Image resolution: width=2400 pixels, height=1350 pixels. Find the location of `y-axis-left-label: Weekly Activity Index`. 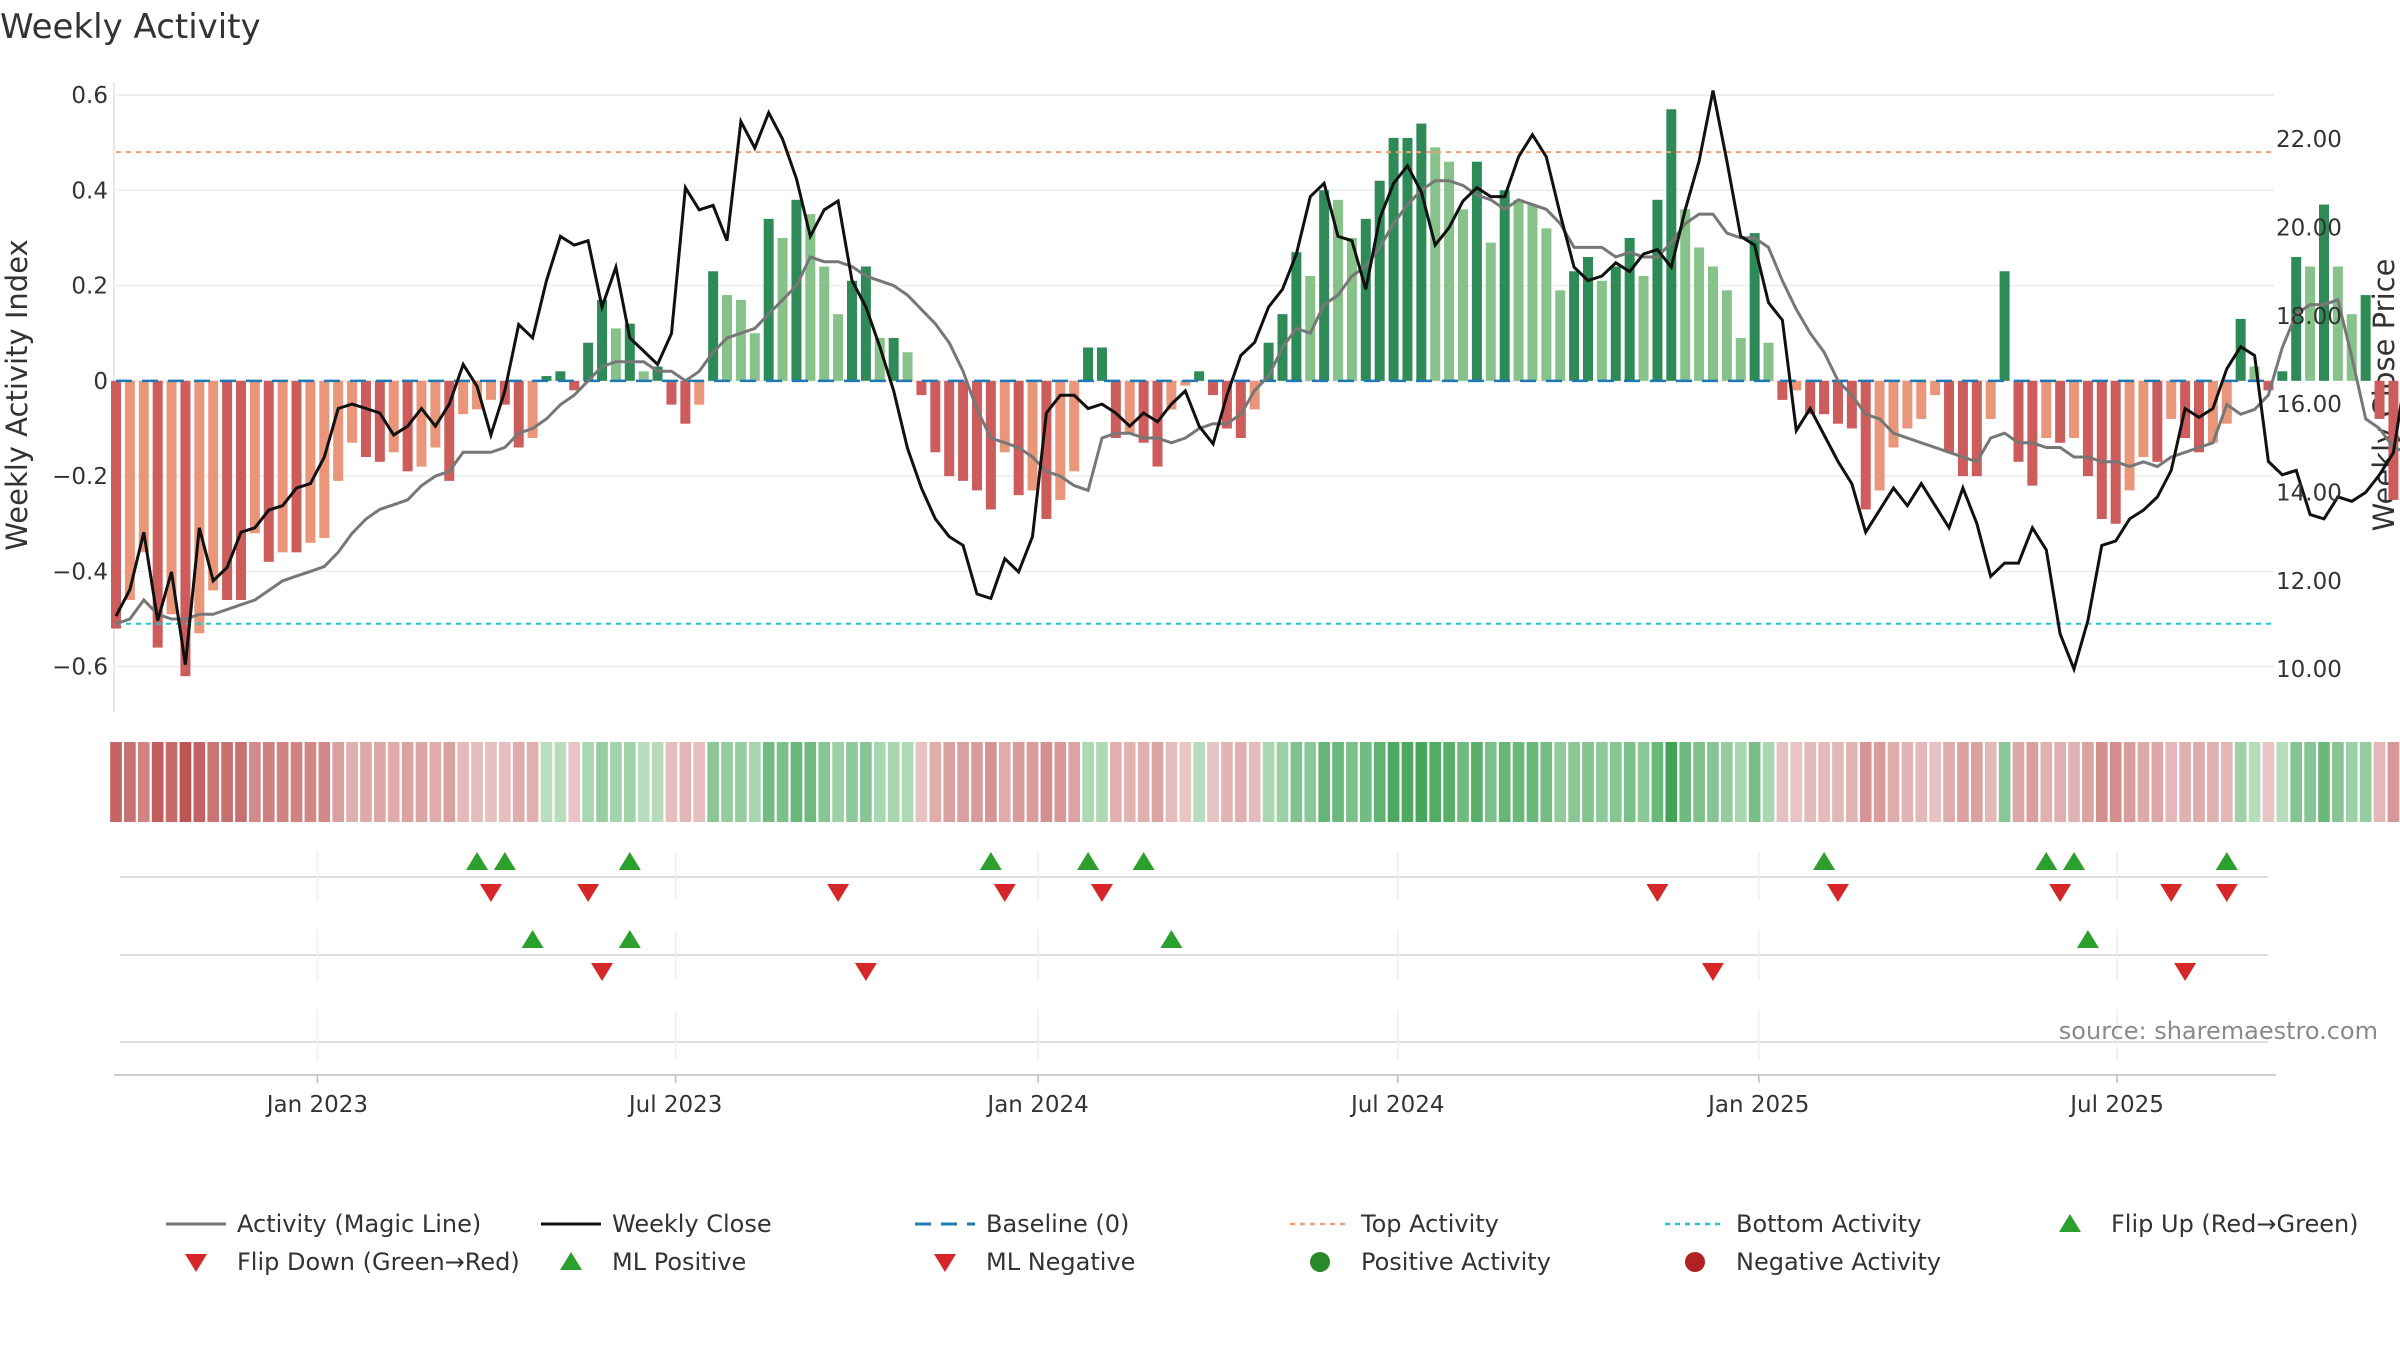

y-axis-left-label: Weekly Activity Index is located at coordinates (17, 394).